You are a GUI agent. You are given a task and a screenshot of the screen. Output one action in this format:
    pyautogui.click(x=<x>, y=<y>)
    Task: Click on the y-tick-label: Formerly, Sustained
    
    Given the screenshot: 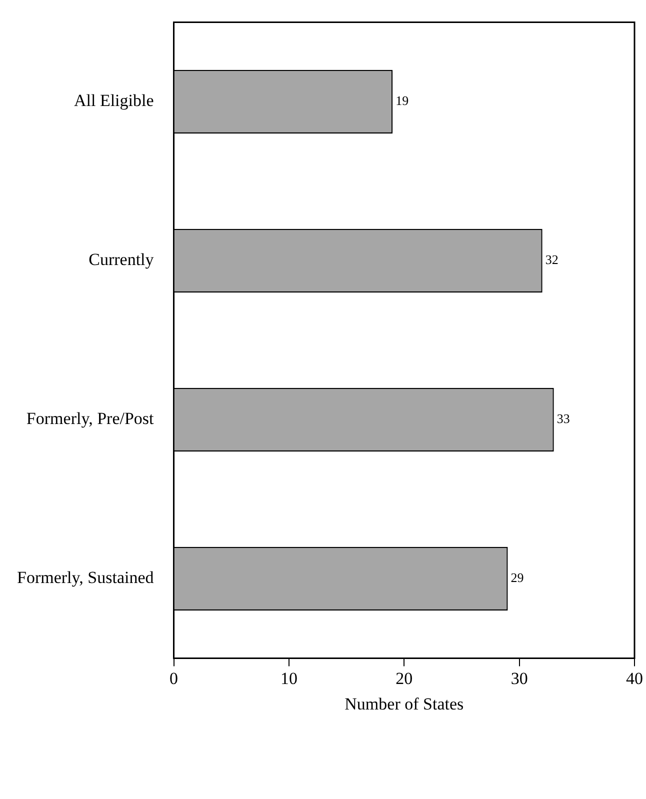 What is the action you would take?
    pyautogui.click(x=85, y=578)
    